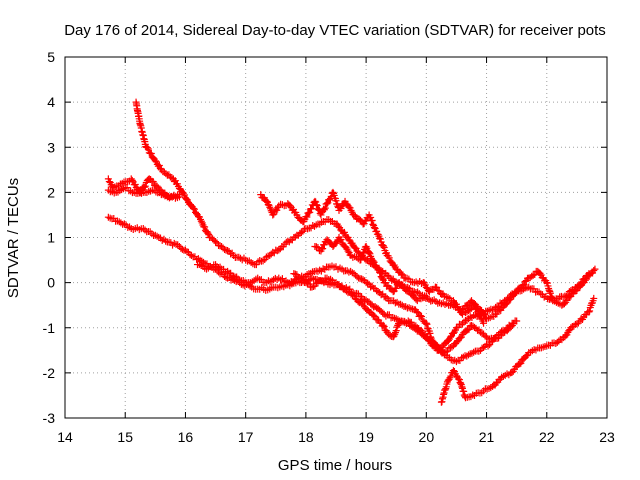  What do you see at coordinates (49, 418) in the screenshot?
I see `y-tick-label: -3` at bounding box center [49, 418].